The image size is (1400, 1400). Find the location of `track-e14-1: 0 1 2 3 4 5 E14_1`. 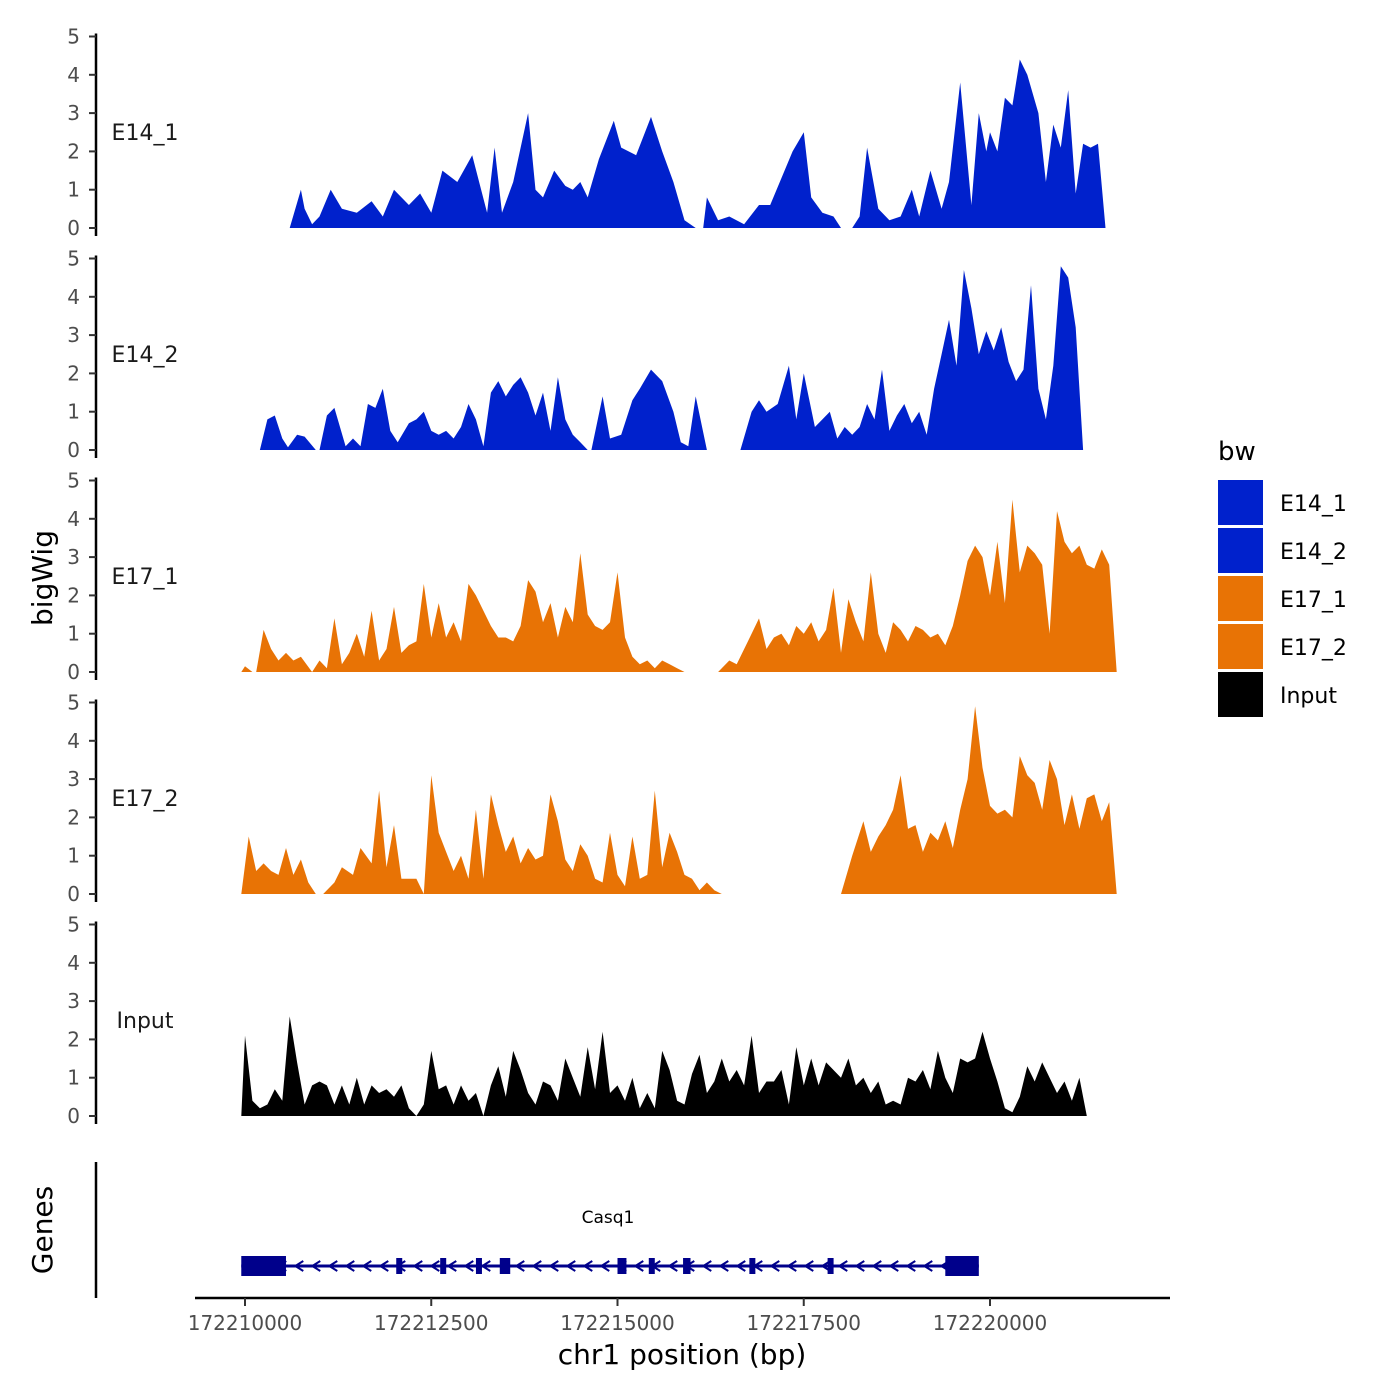

track-e14-1: 0 1 2 3 4 5 E14_1 is located at coordinates (586, 132).